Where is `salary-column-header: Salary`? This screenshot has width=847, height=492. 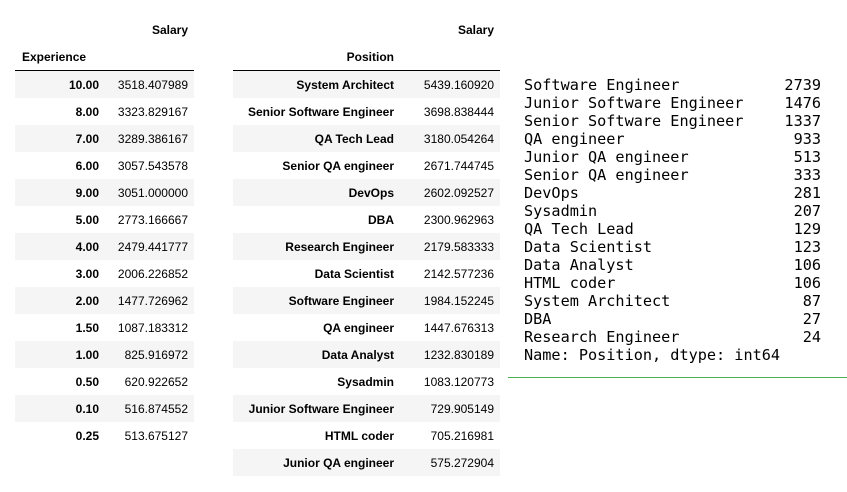
salary-column-header: Salary is located at coordinates (169, 29).